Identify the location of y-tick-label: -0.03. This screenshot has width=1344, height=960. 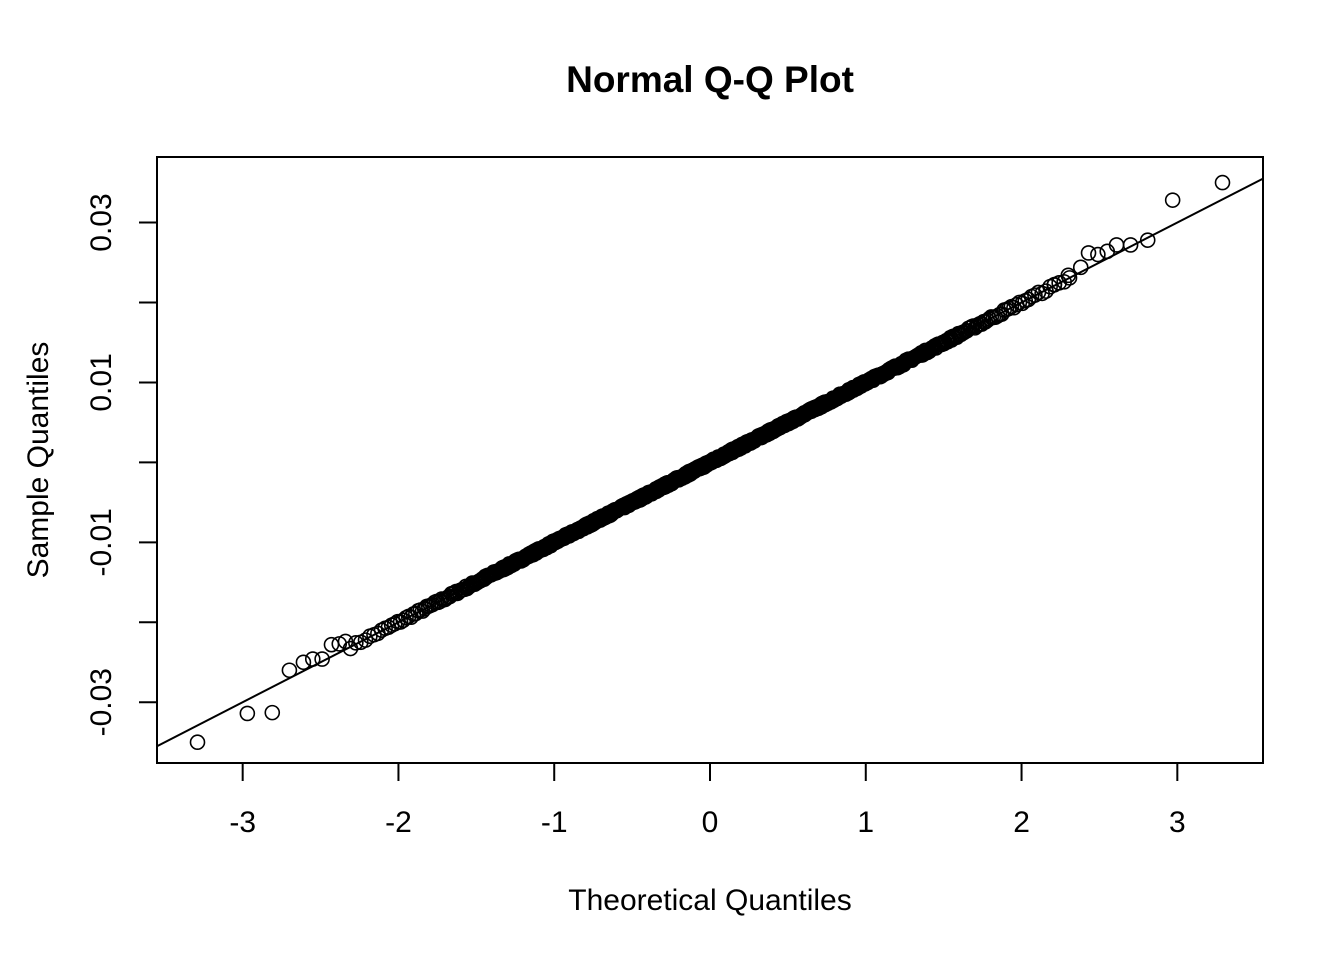
(101, 702).